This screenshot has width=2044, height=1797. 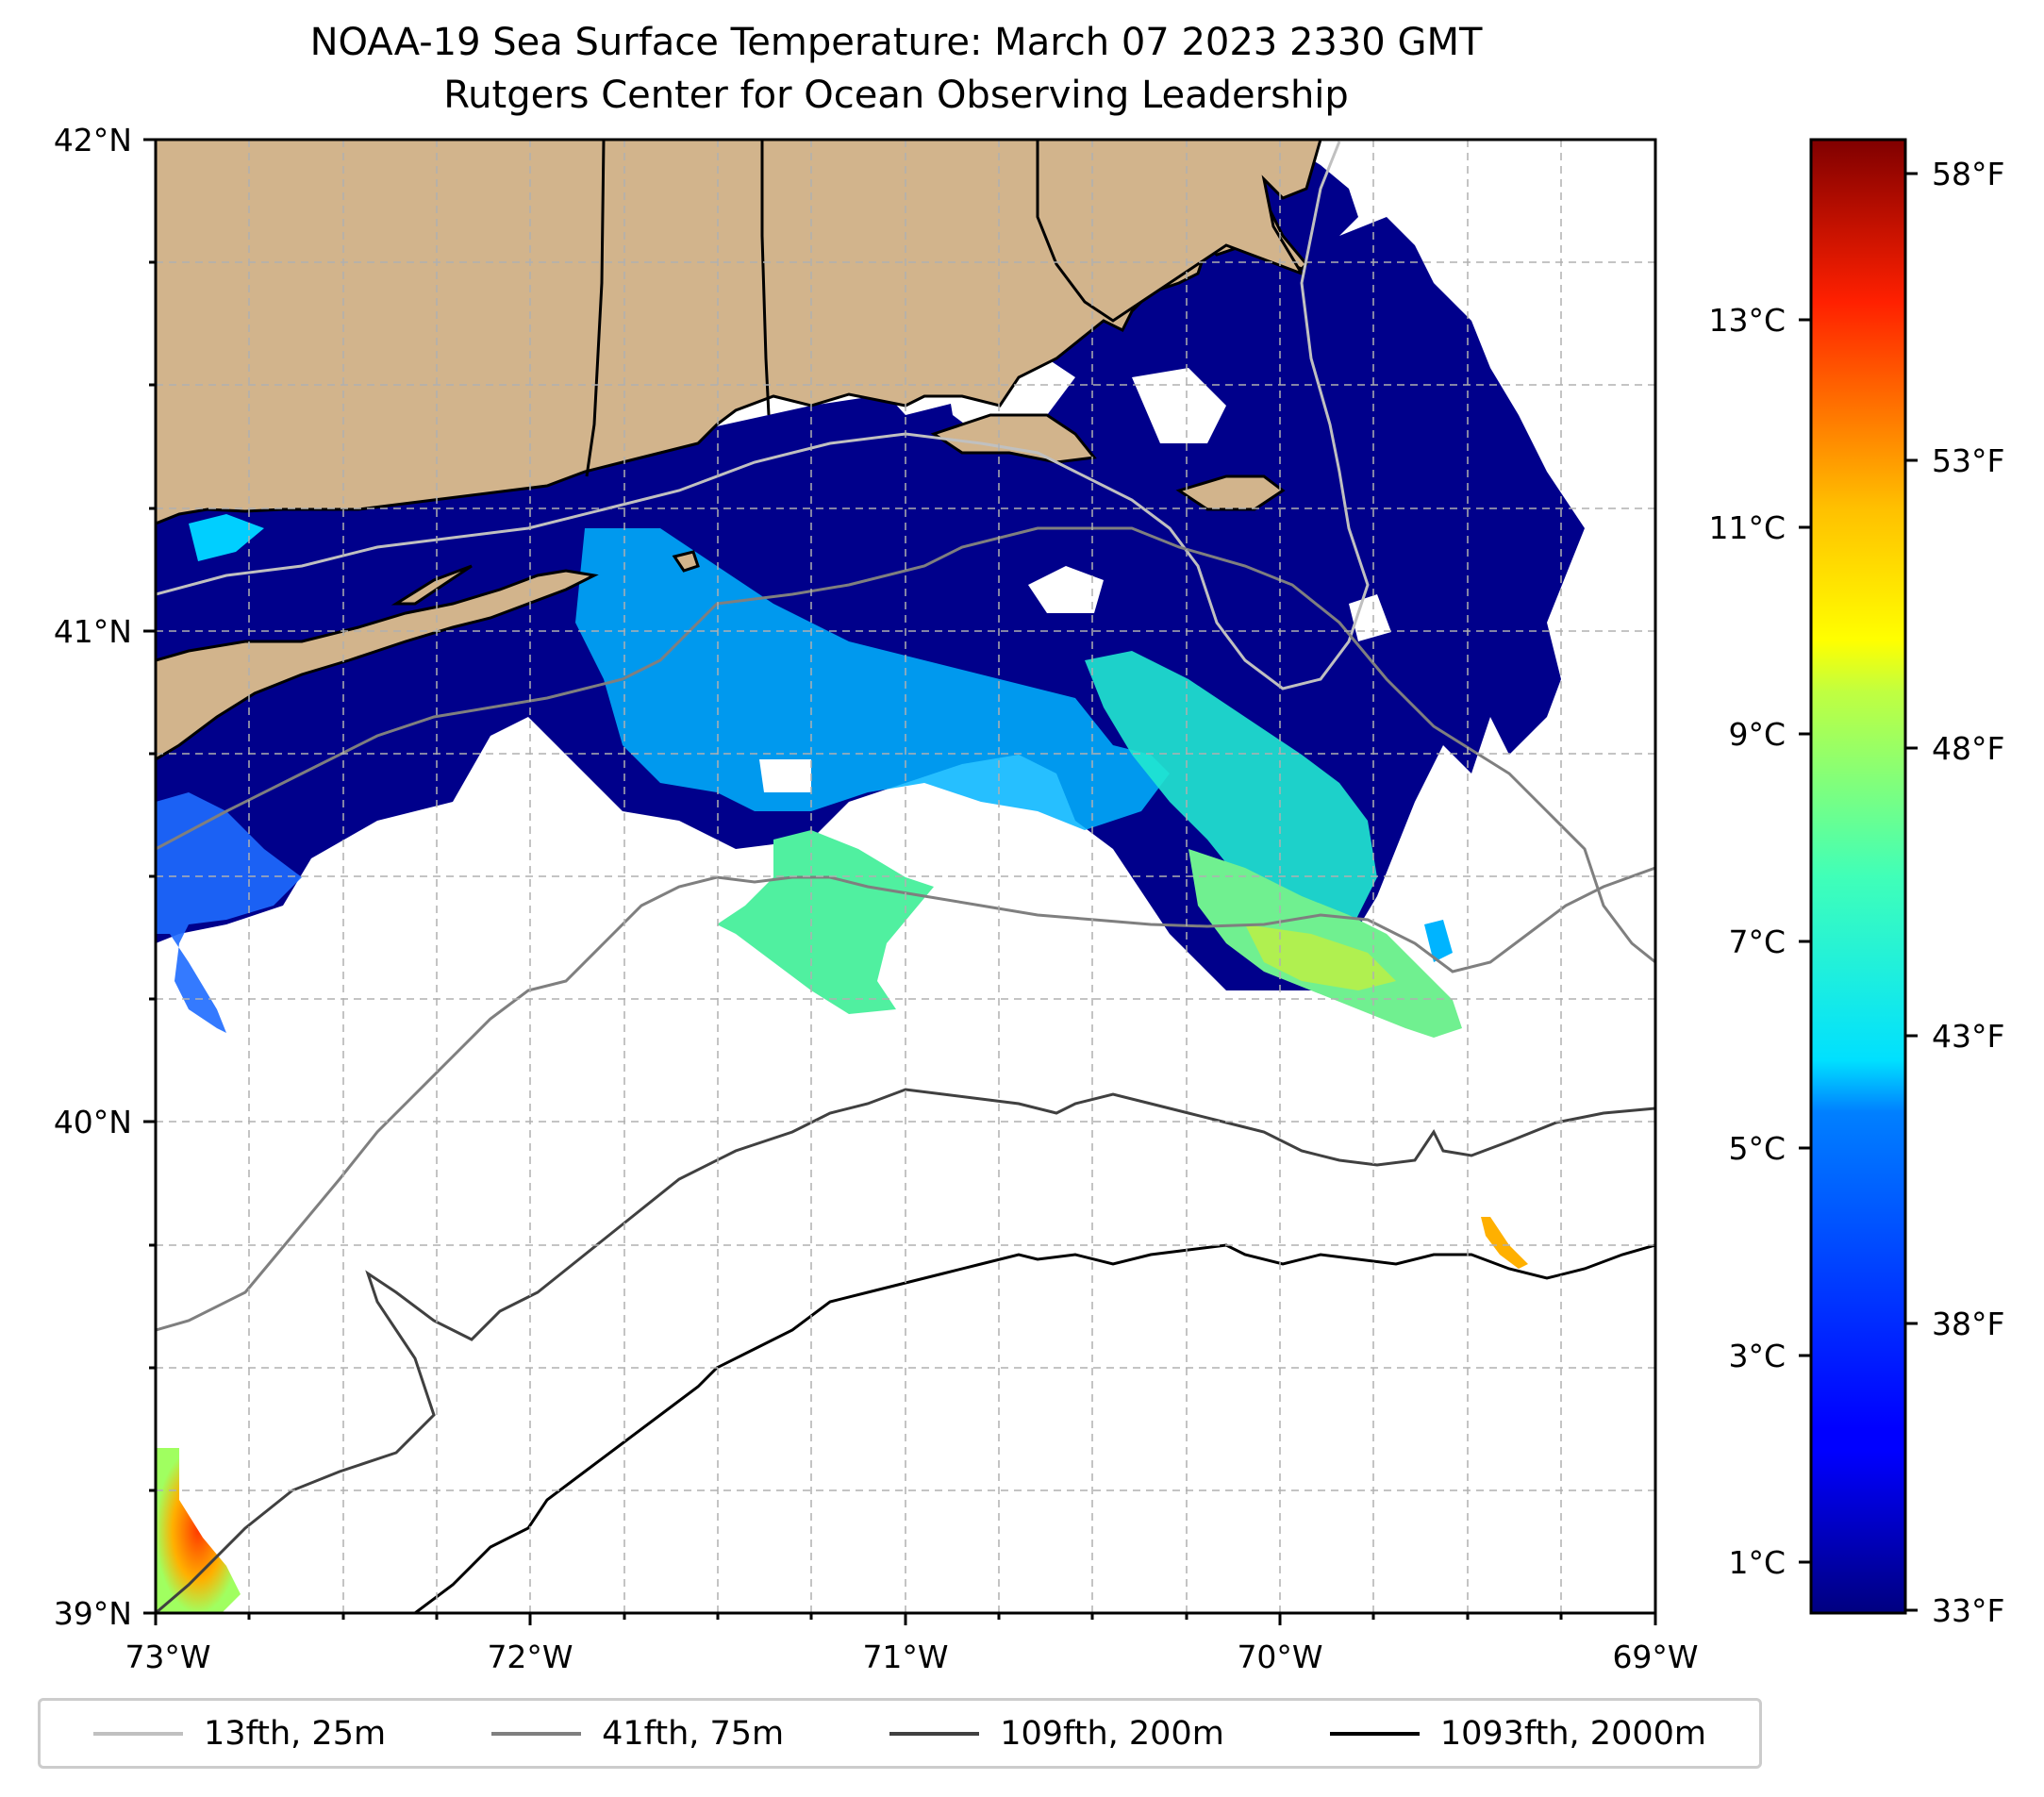 I want to click on sst-cyan-tongue-east, so click(x=1231, y=806).